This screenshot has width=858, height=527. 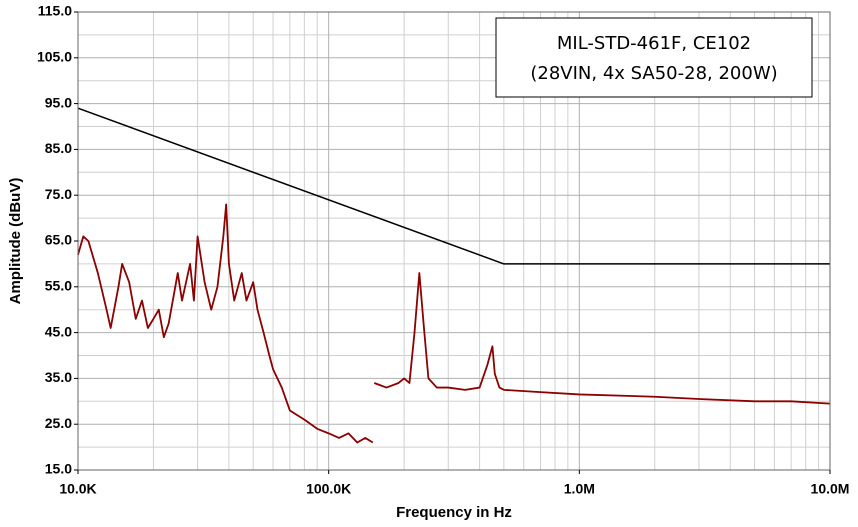 I want to click on y-tick-label: 45.0, so click(x=58, y=331).